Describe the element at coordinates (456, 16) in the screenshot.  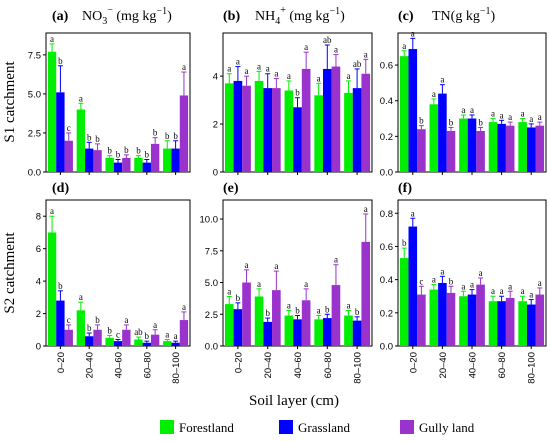
I see `title-part: TN(g kg` at that location.